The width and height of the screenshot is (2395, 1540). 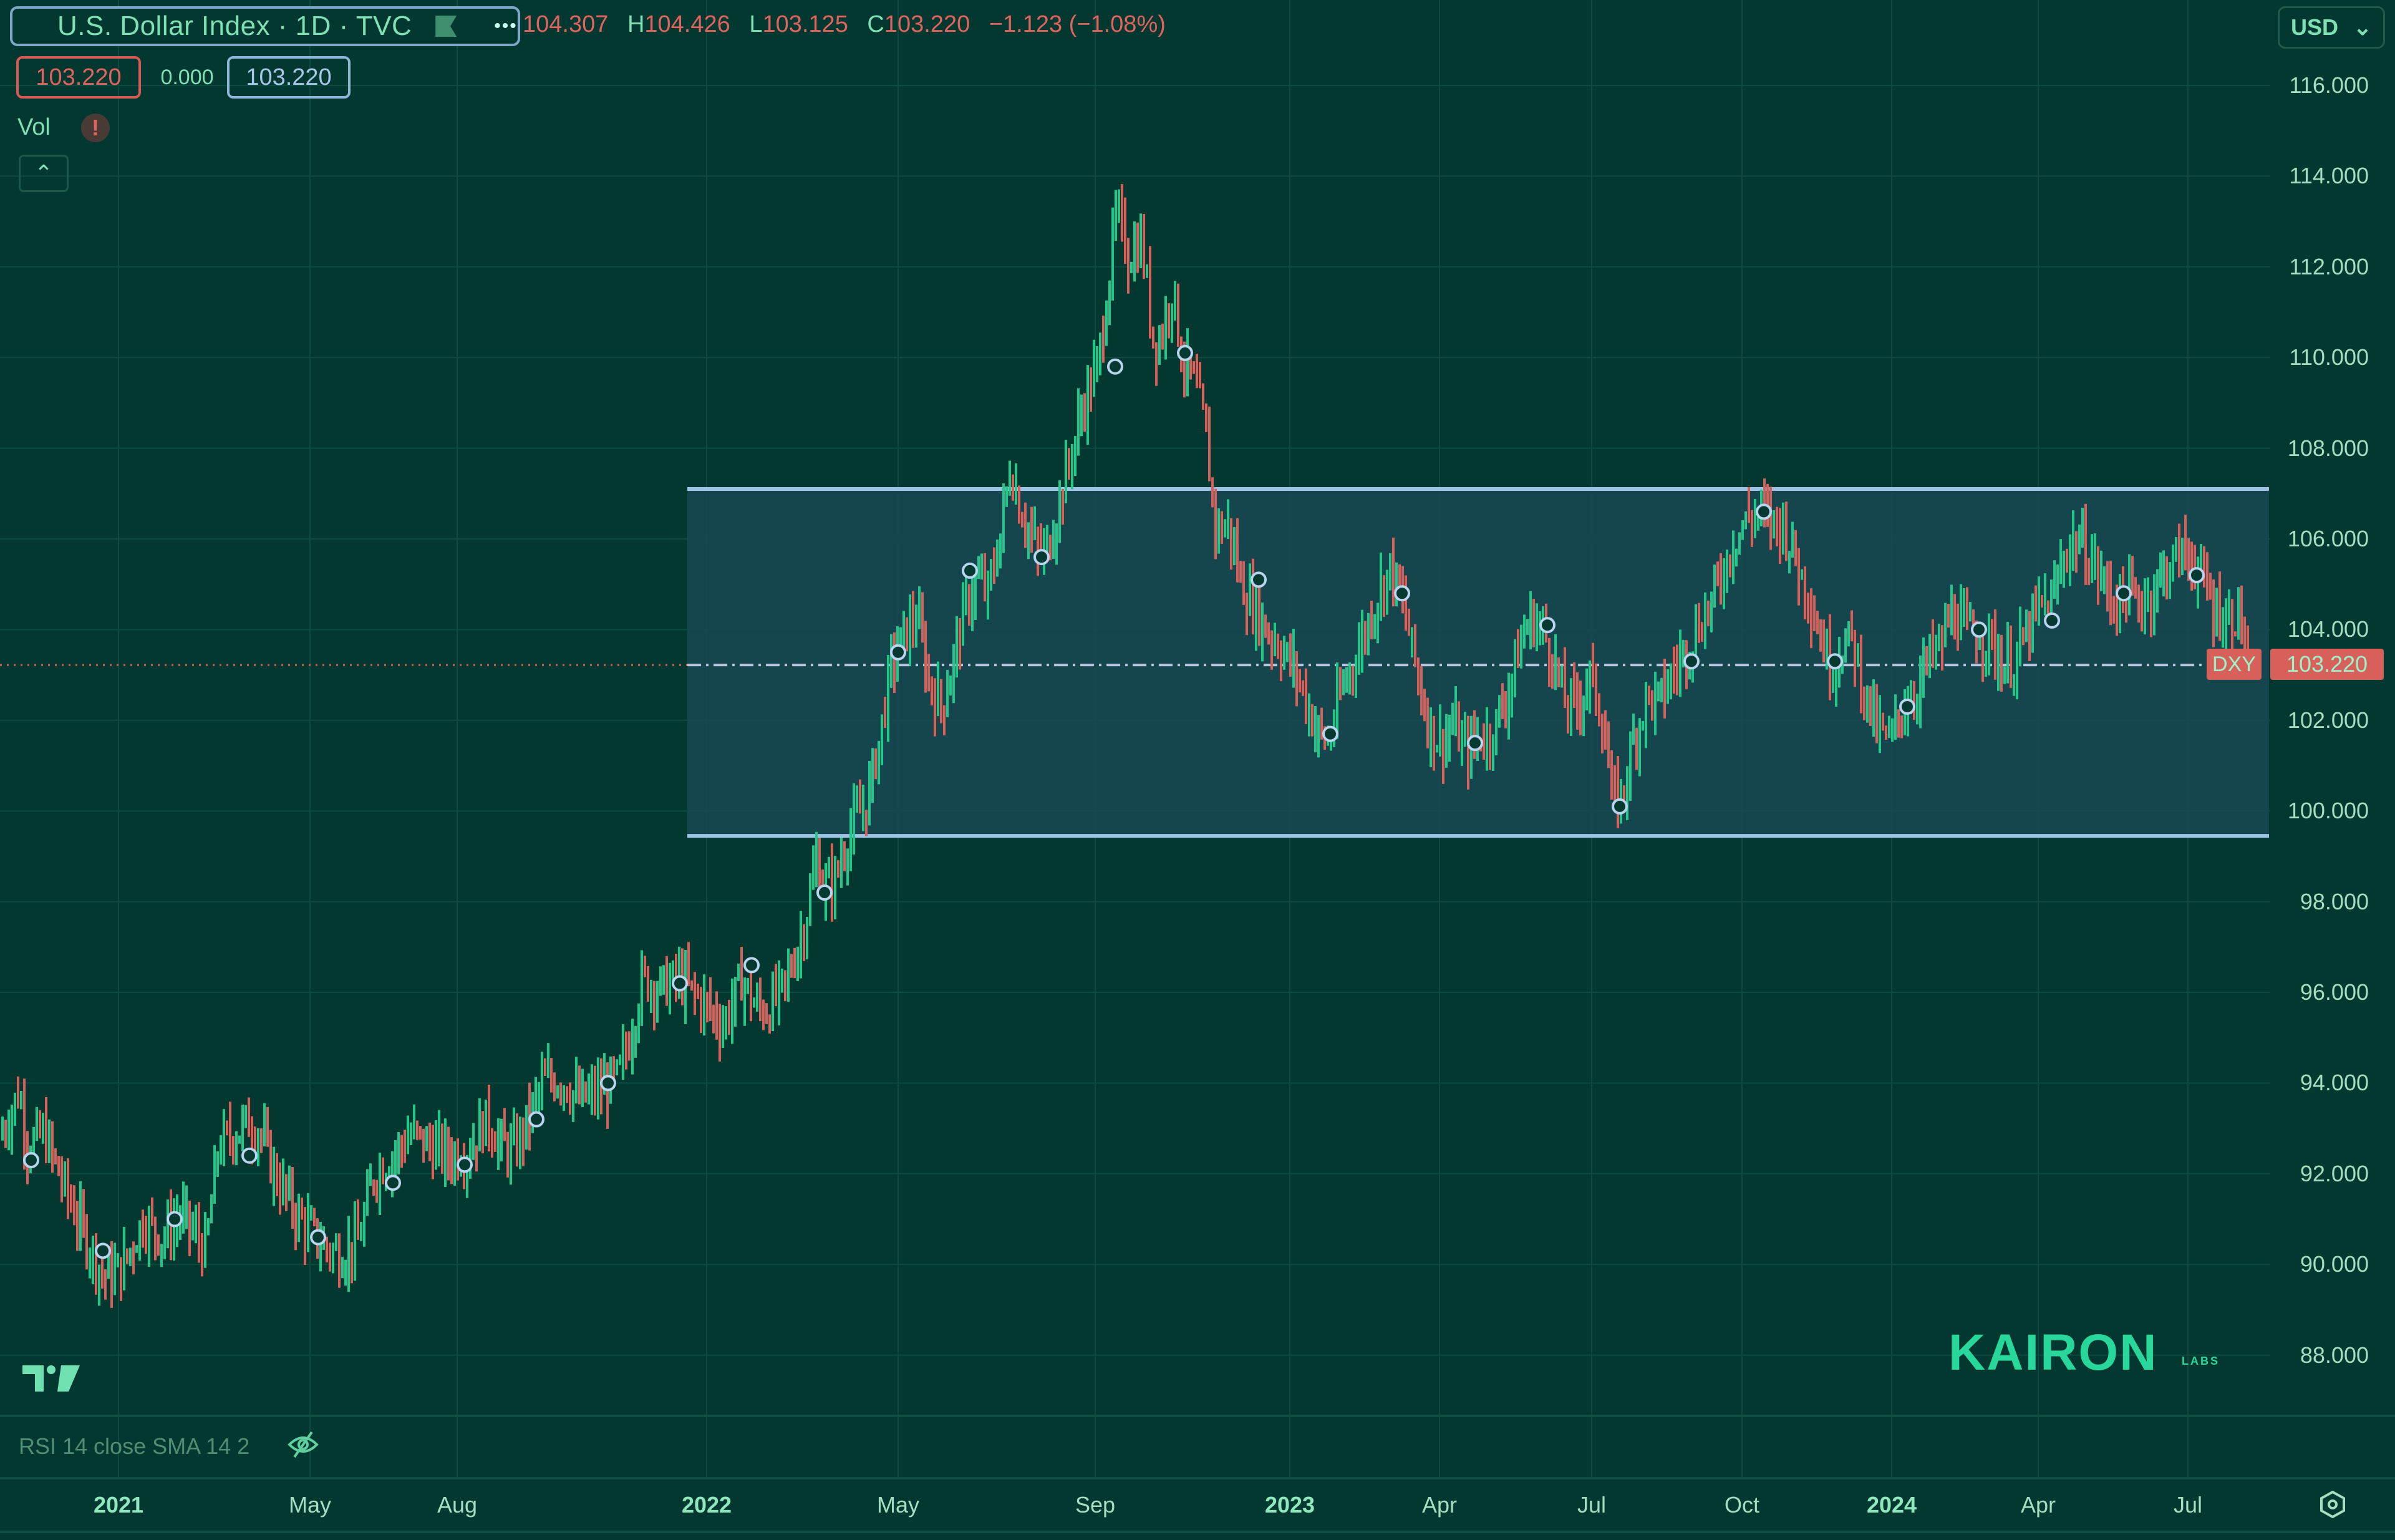 I want to click on range-rectangle-drawing, so click(x=1478, y=662).